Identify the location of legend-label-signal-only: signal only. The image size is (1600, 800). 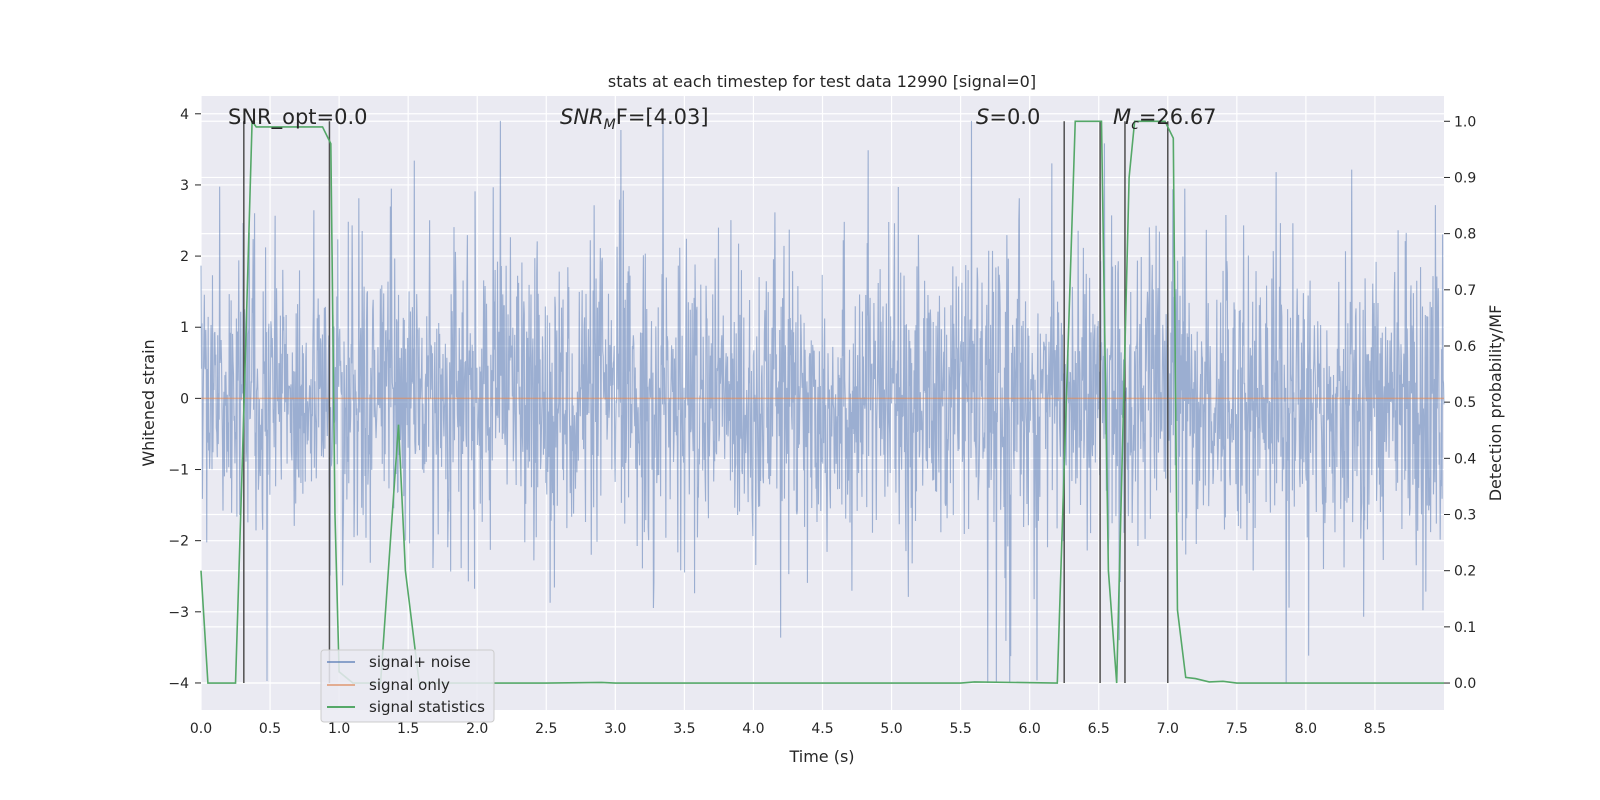
(409, 685).